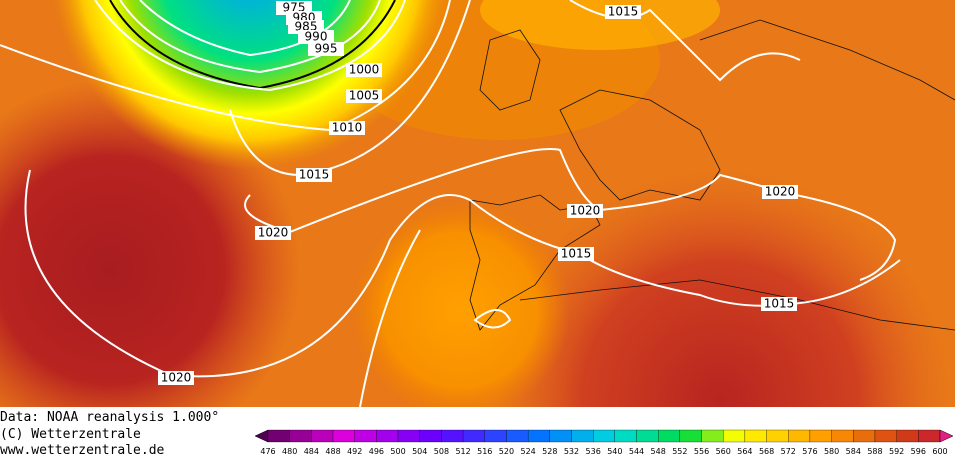 Image resolution: width=955 pixels, height=457 pixels. Describe the element at coordinates (484, 451) in the screenshot. I see `legend-label: 516` at that location.